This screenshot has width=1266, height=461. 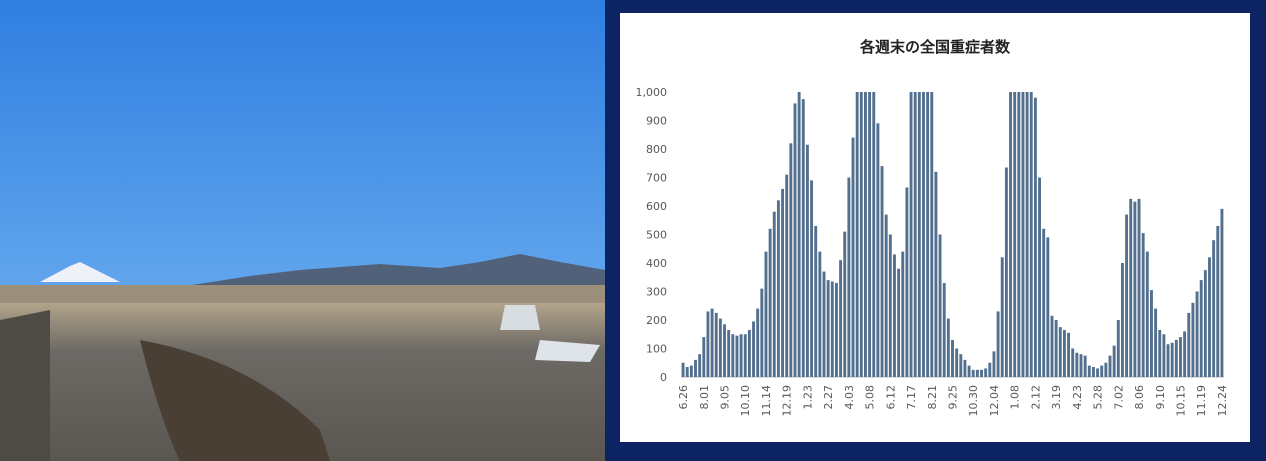 What do you see at coordinates (911, 397) in the screenshot?
I see `x-tick-label: 7.17` at bounding box center [911, 397].